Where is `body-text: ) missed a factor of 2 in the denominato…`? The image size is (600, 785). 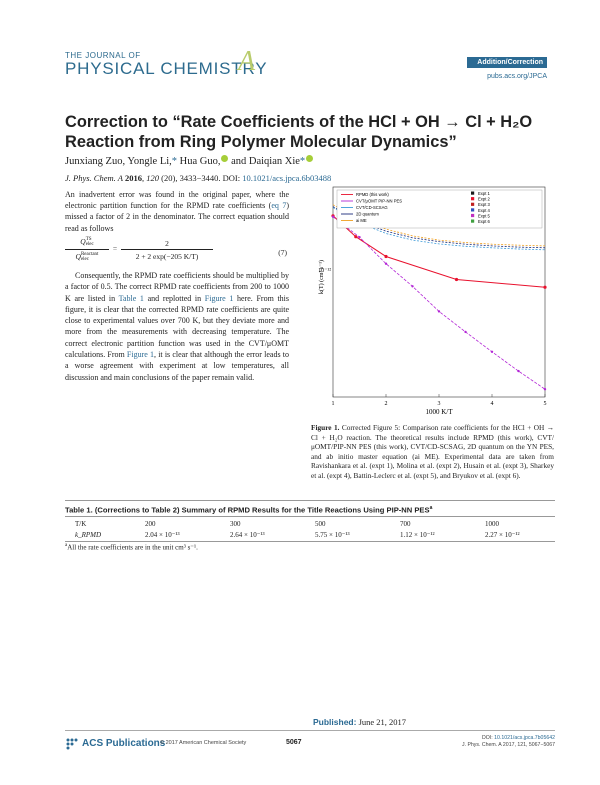
body-text: ) missed a factor of 2 in the denominato… is located at coordinates (177, 217).